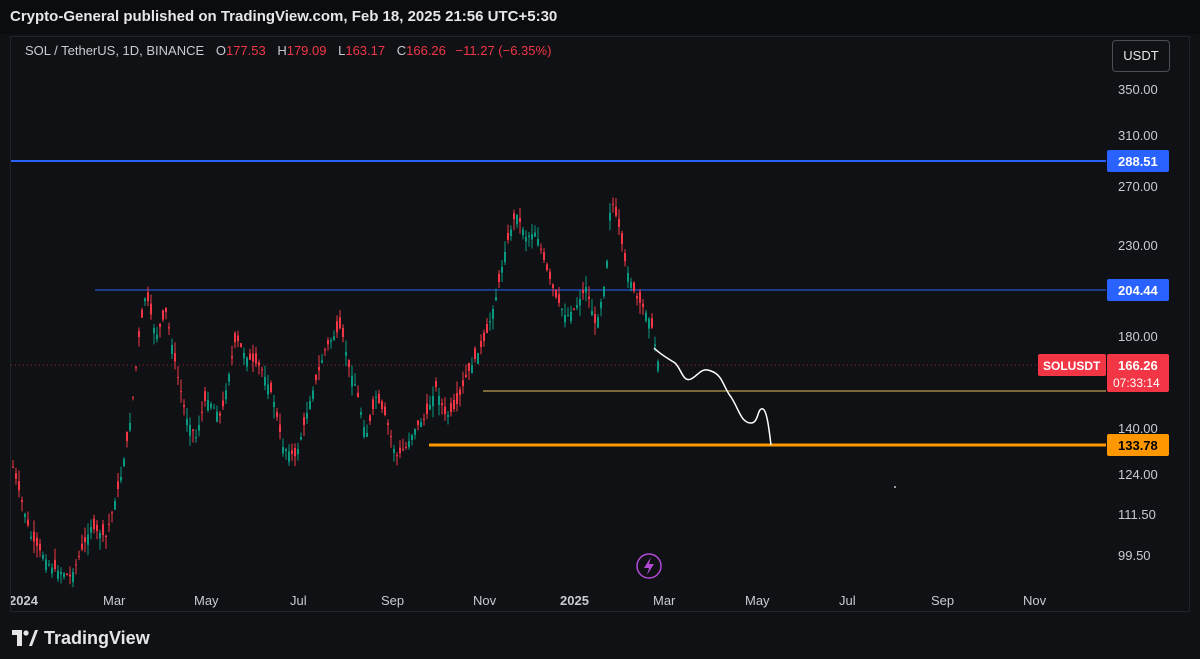 This screenshot has height=659, width=1200. What do you see at coordinates (115, 50) in the screenshot?
I see `symbol-name: SOL / TetherUS, 1D, BINANCE` at bounding box center [115, 50].